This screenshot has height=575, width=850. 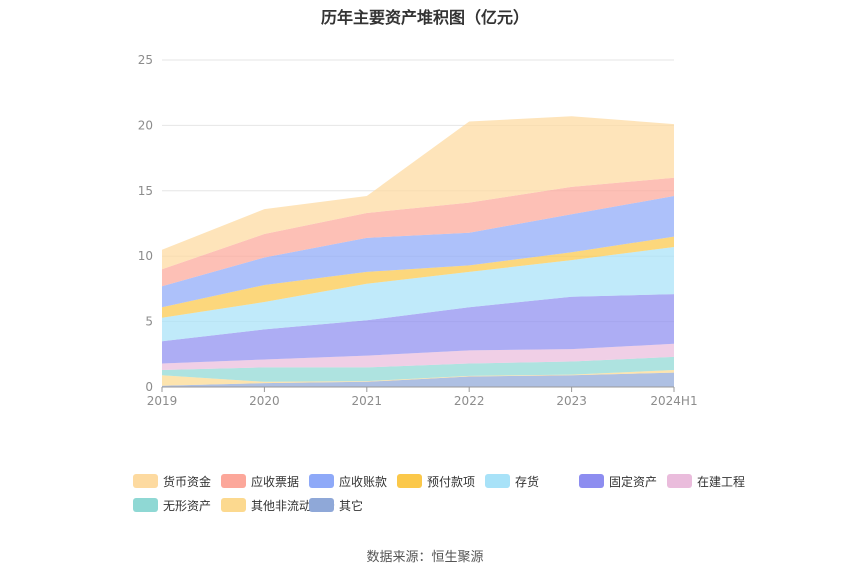 I want to click on source-note: 数据来源：恒生聚源, so click(x=425, y=557).